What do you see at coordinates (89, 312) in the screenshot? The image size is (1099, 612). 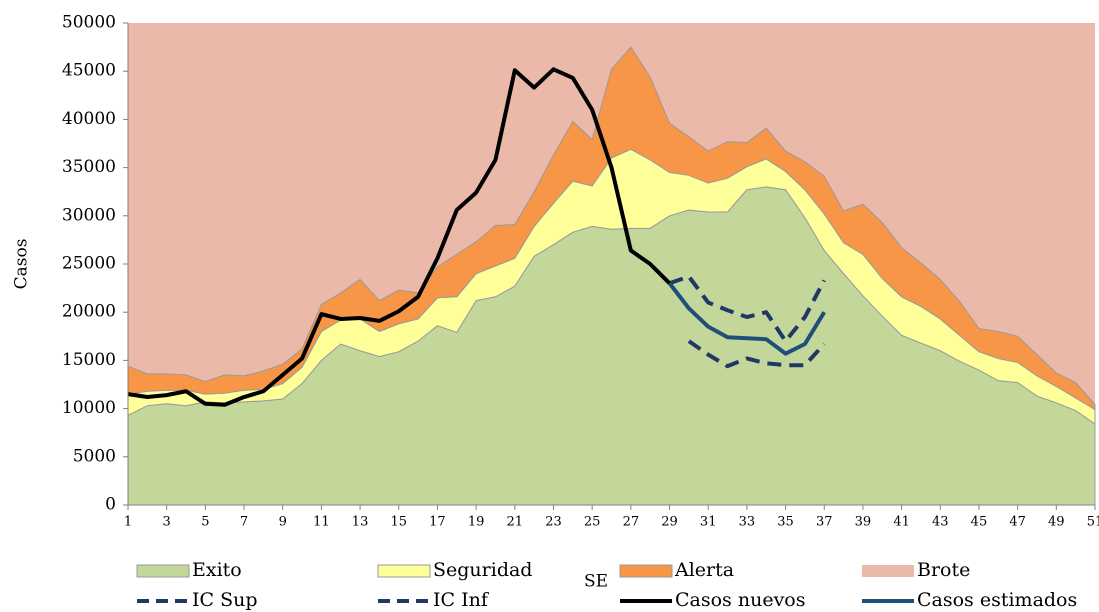 I see `y-tick-label: 20000` at bounding box center [89, 312].